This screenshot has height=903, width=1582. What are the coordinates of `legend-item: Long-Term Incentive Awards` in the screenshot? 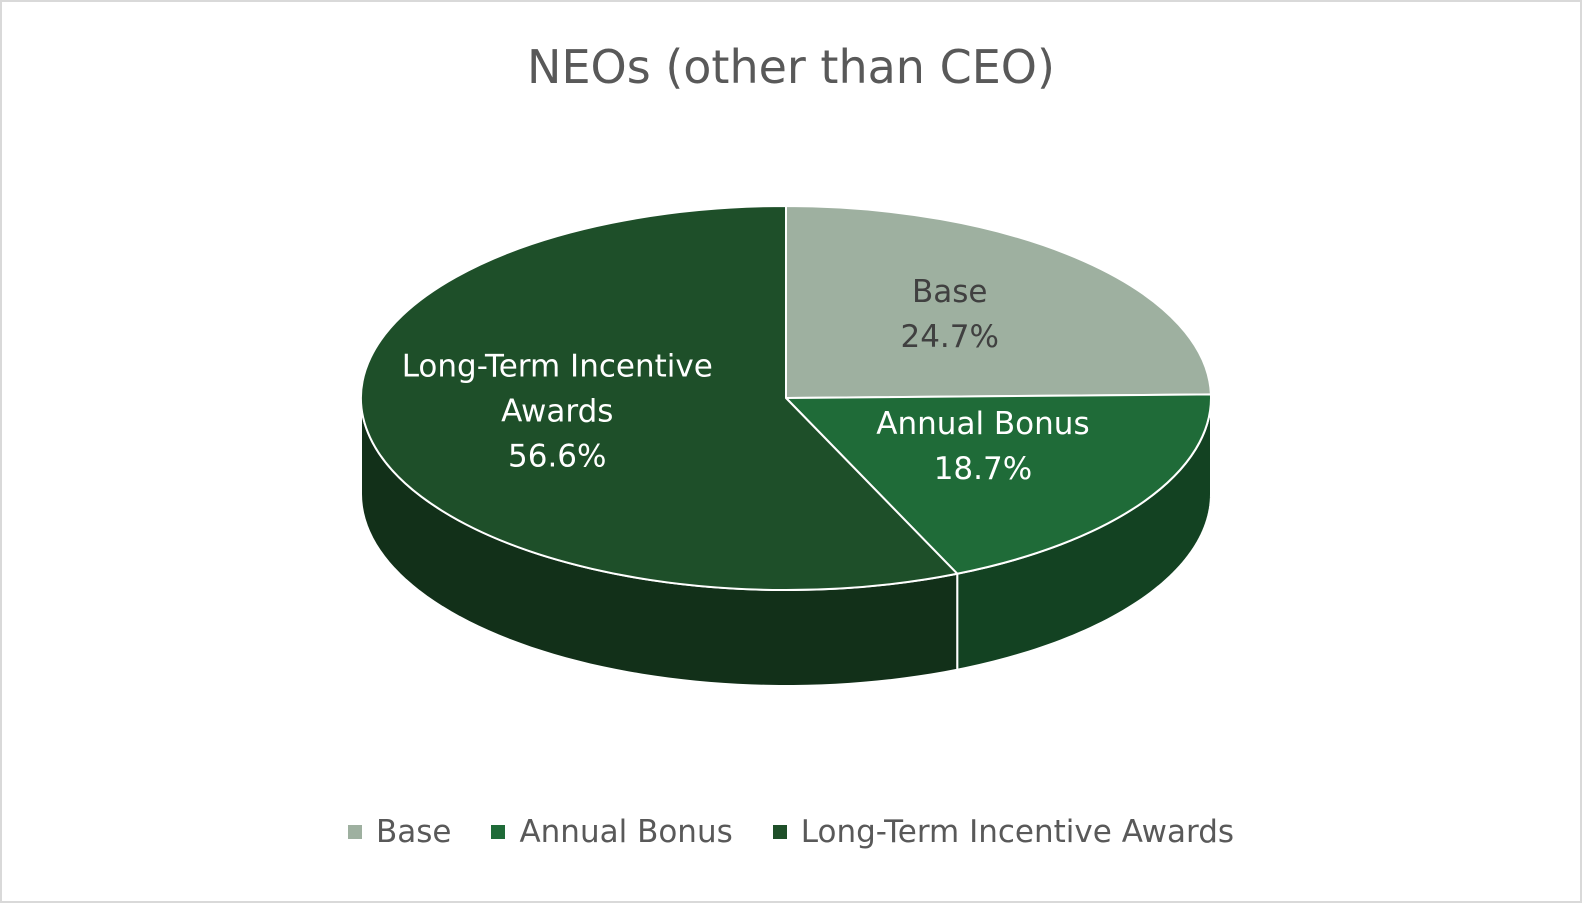 It's located at (1003, 832).